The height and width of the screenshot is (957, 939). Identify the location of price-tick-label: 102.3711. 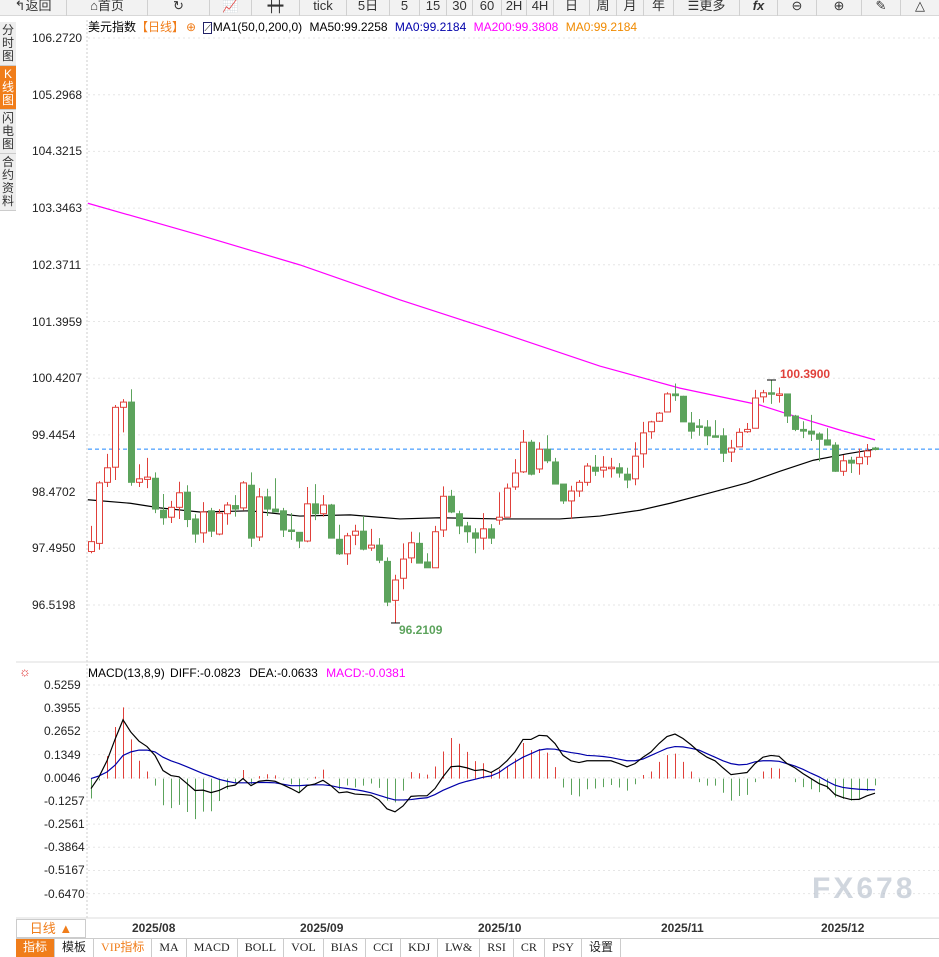
(57, 264).